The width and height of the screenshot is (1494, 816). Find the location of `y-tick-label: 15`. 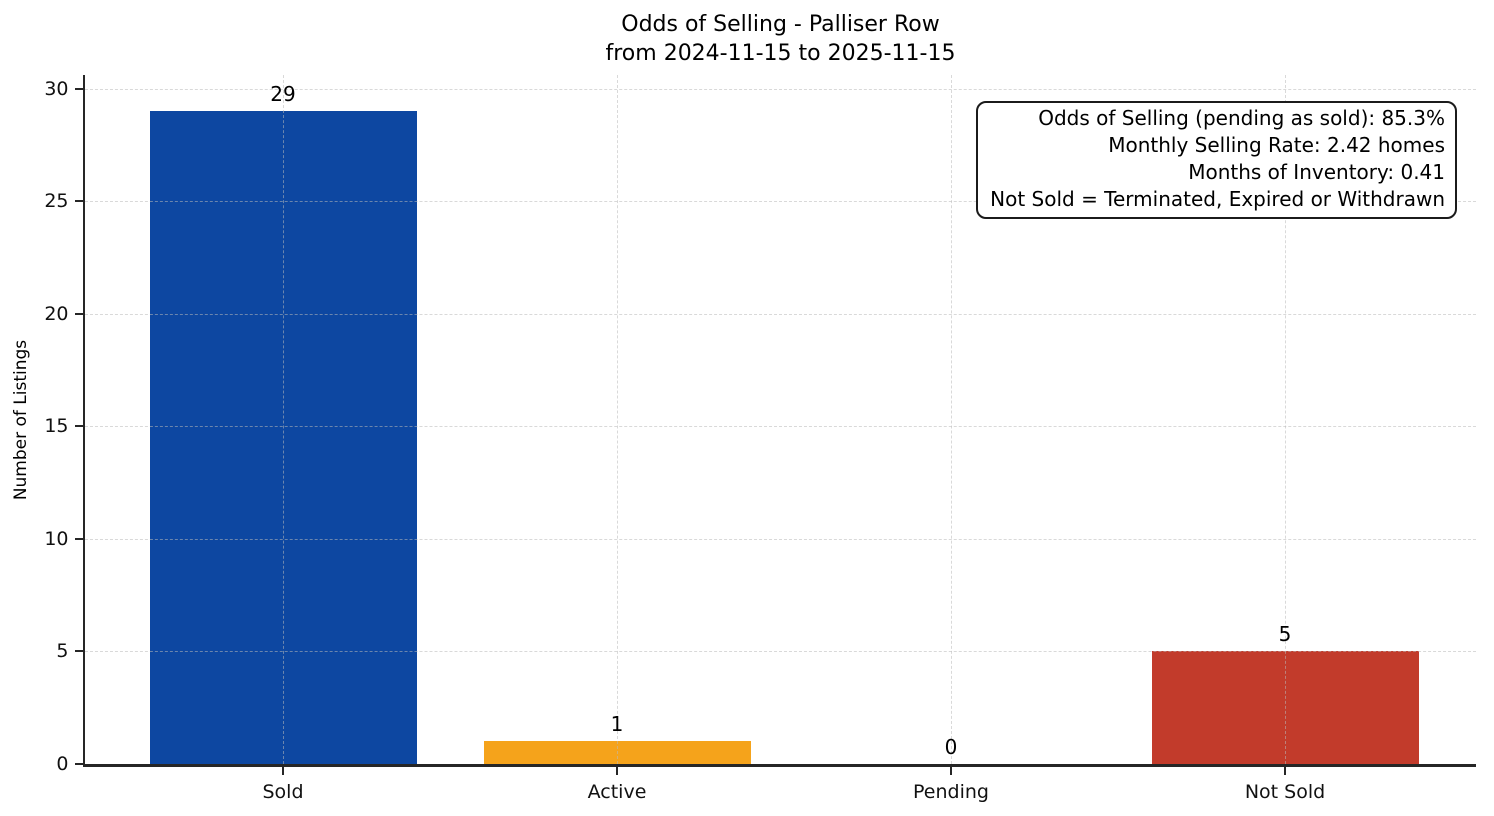

y-tick-label: 15 is located at coordinates (56, 426).